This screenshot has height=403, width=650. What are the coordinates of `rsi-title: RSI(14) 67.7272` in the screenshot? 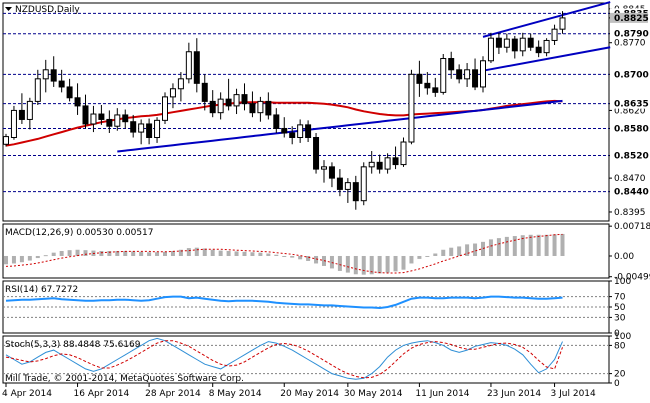 It's located at (41, 290).